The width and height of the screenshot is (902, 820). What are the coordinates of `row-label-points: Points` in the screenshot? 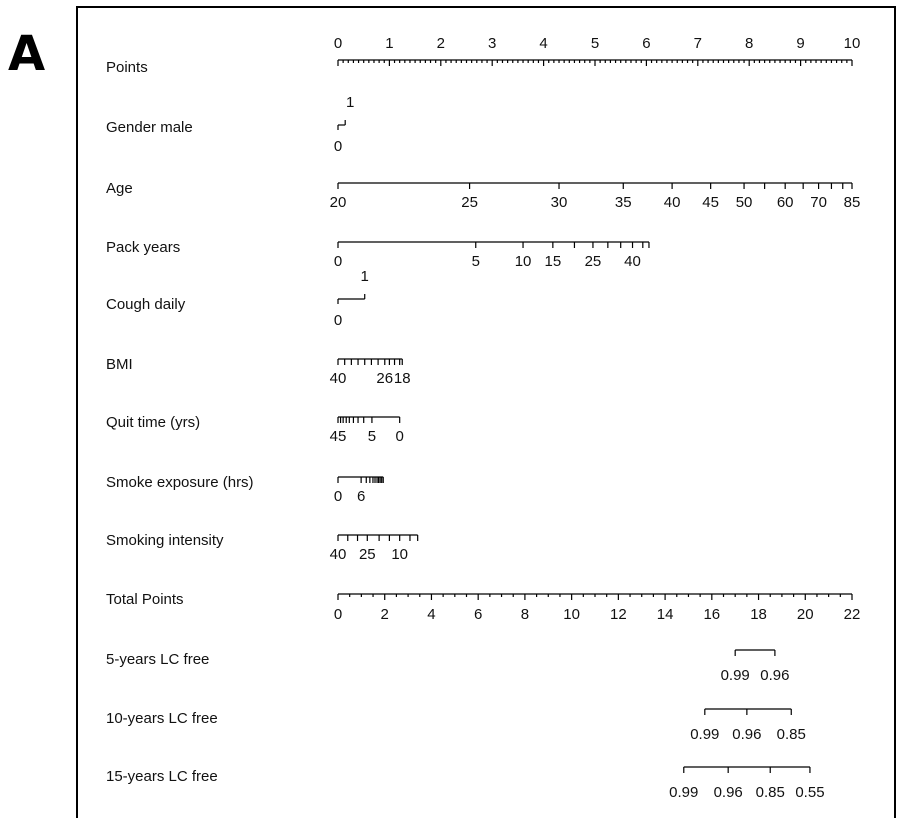 It's located at (127, 67).